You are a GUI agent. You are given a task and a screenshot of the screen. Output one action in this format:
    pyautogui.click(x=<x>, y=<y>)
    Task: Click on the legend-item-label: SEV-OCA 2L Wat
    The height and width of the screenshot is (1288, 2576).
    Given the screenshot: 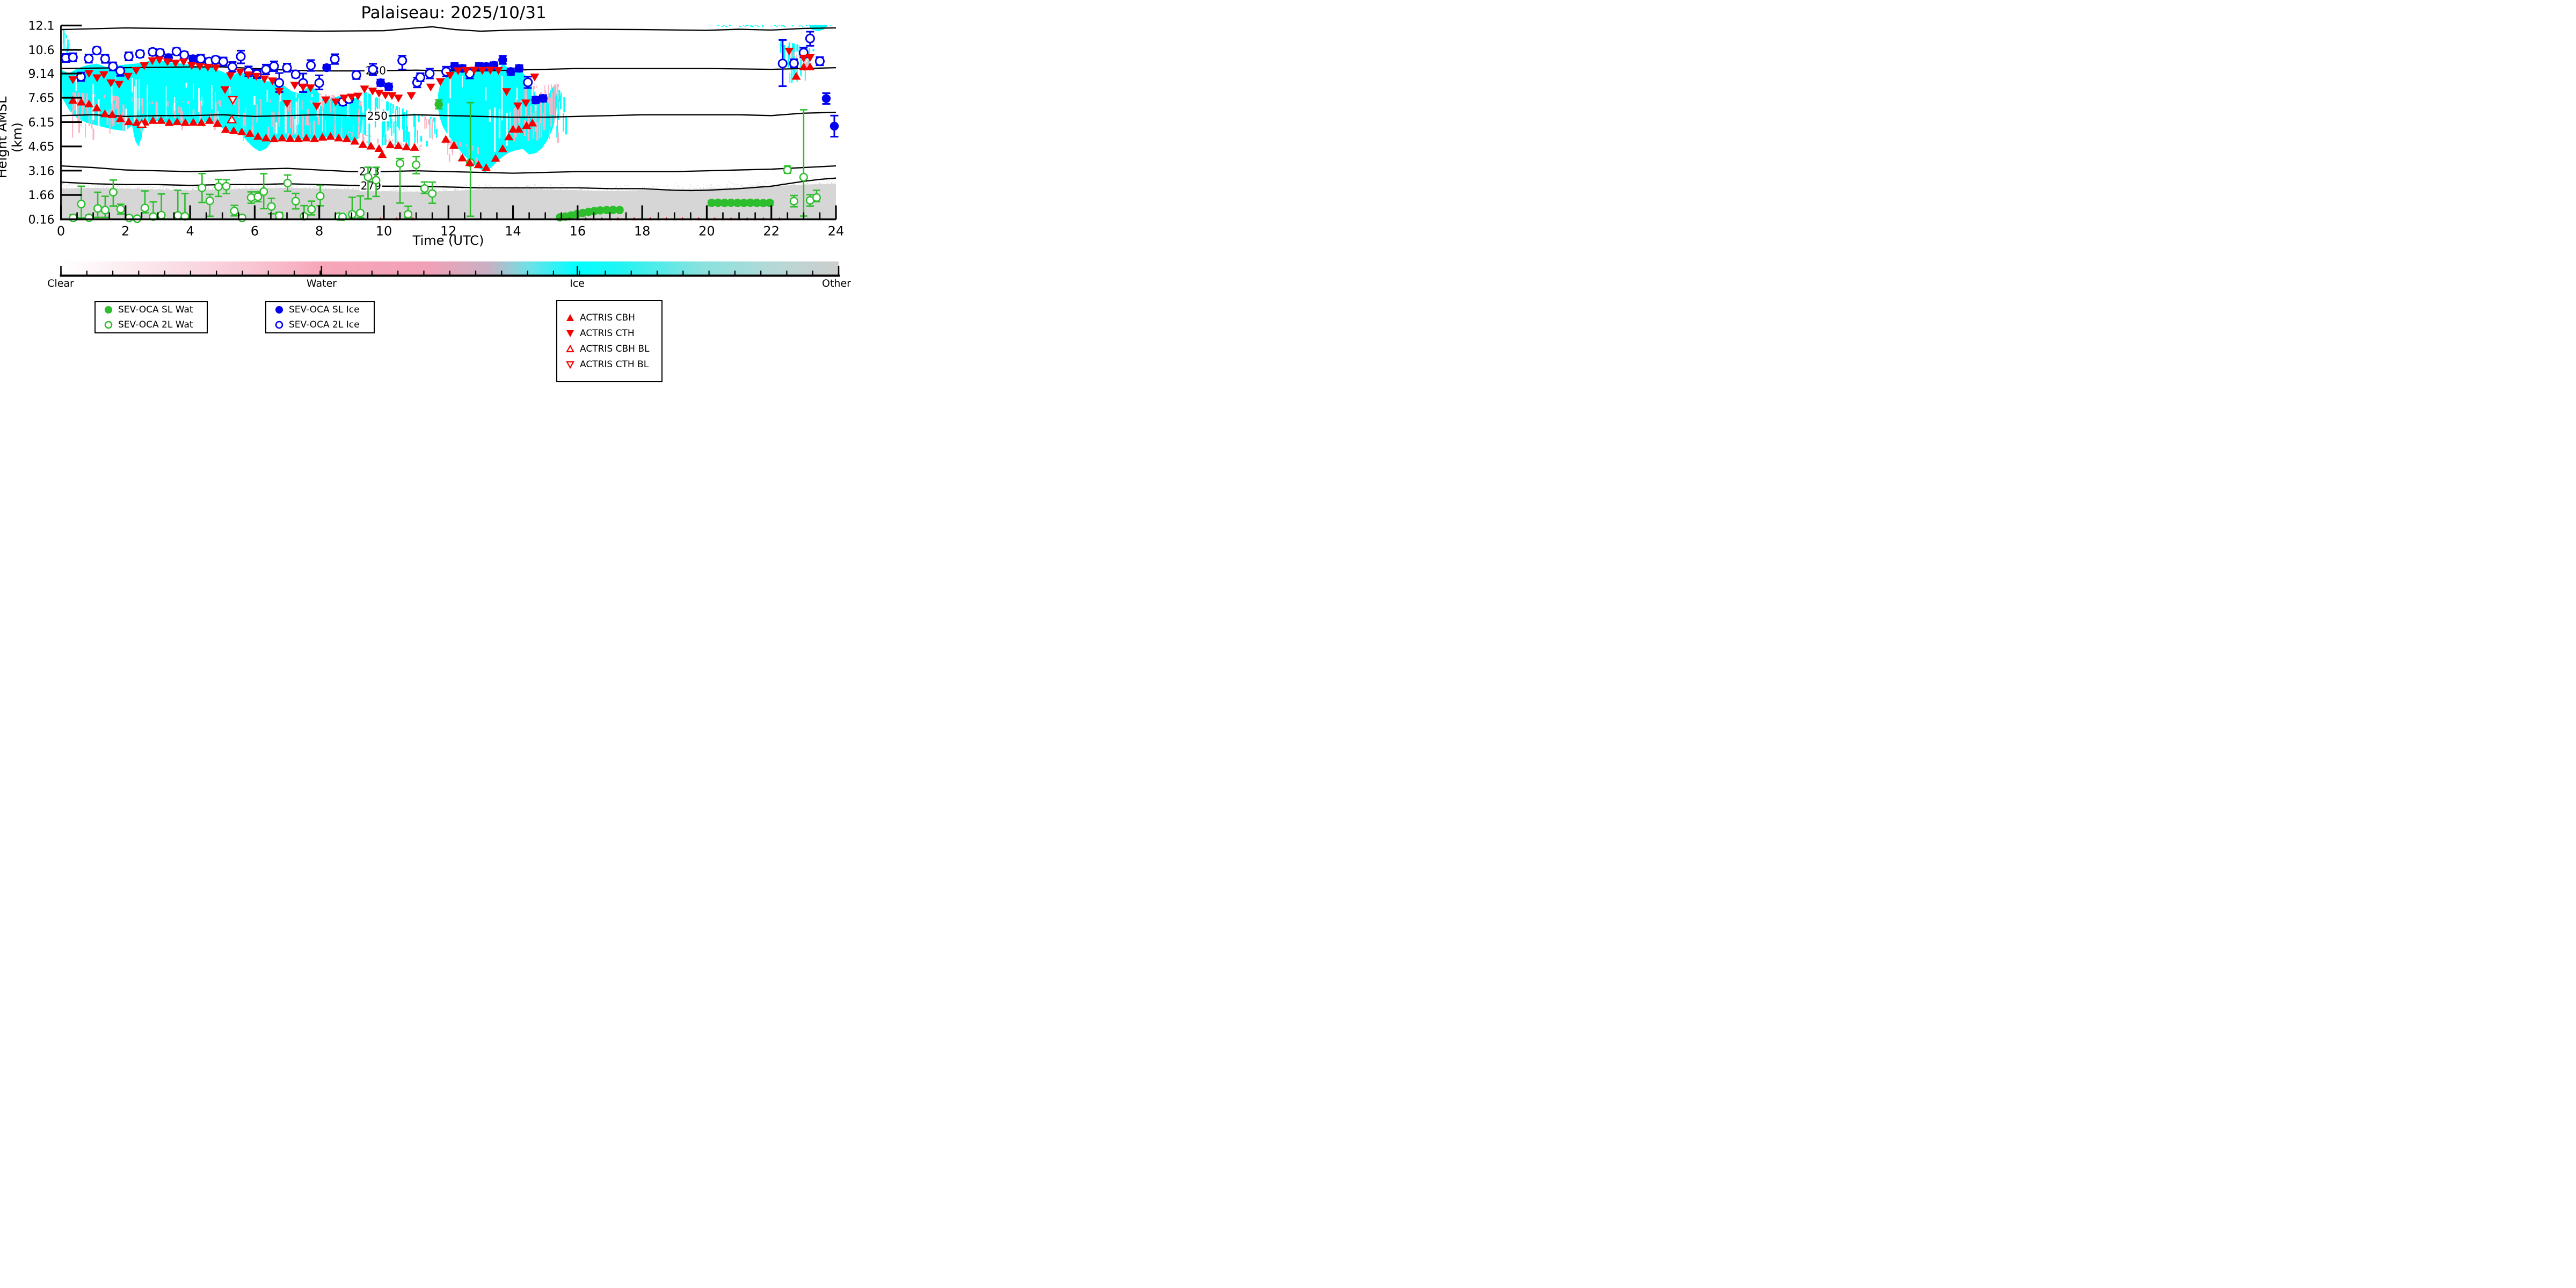 What is the action you would take?
    pyautogui.click(x=155, y=324)
    